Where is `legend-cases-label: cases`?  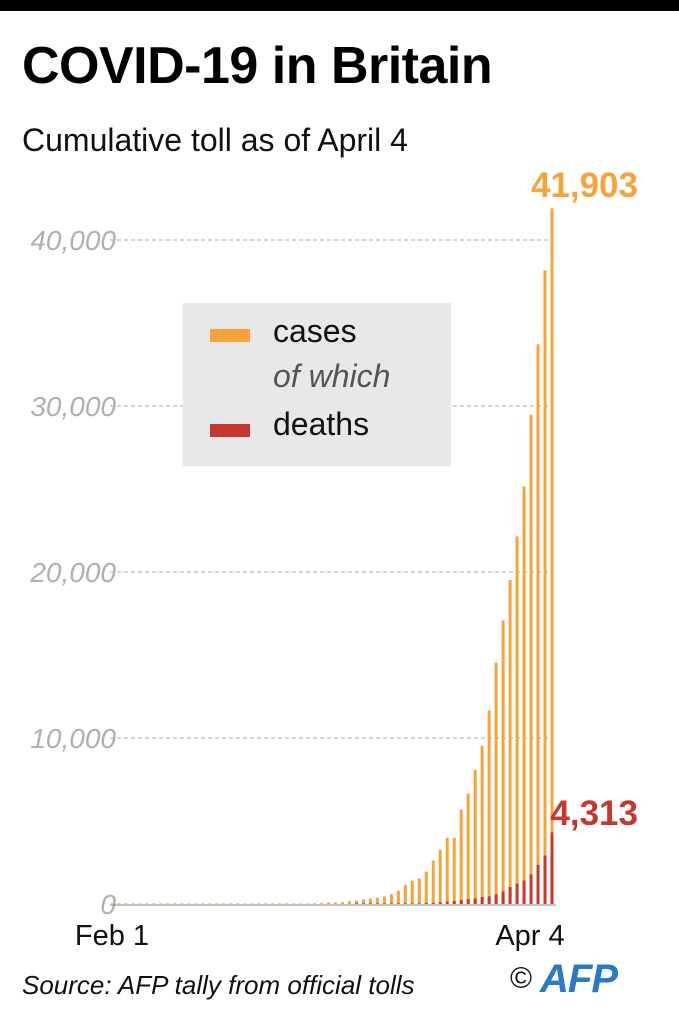
legend-cases-label: cases is located at coordinates (315, 331).